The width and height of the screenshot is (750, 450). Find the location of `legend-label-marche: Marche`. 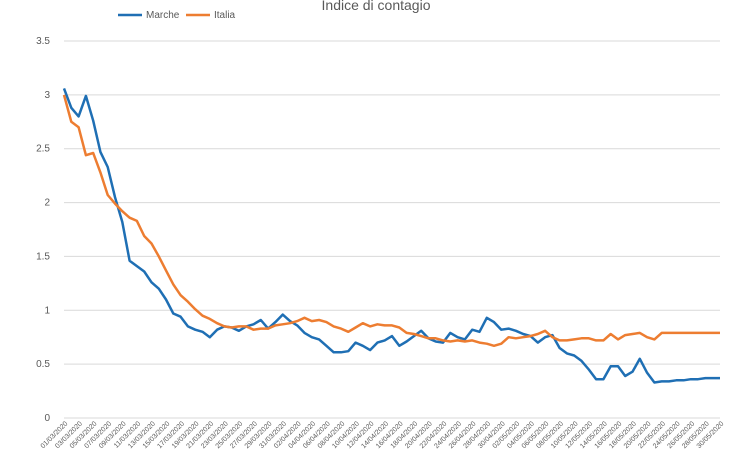

legend-label-marche: Marche is located at coordinates (163, 15).